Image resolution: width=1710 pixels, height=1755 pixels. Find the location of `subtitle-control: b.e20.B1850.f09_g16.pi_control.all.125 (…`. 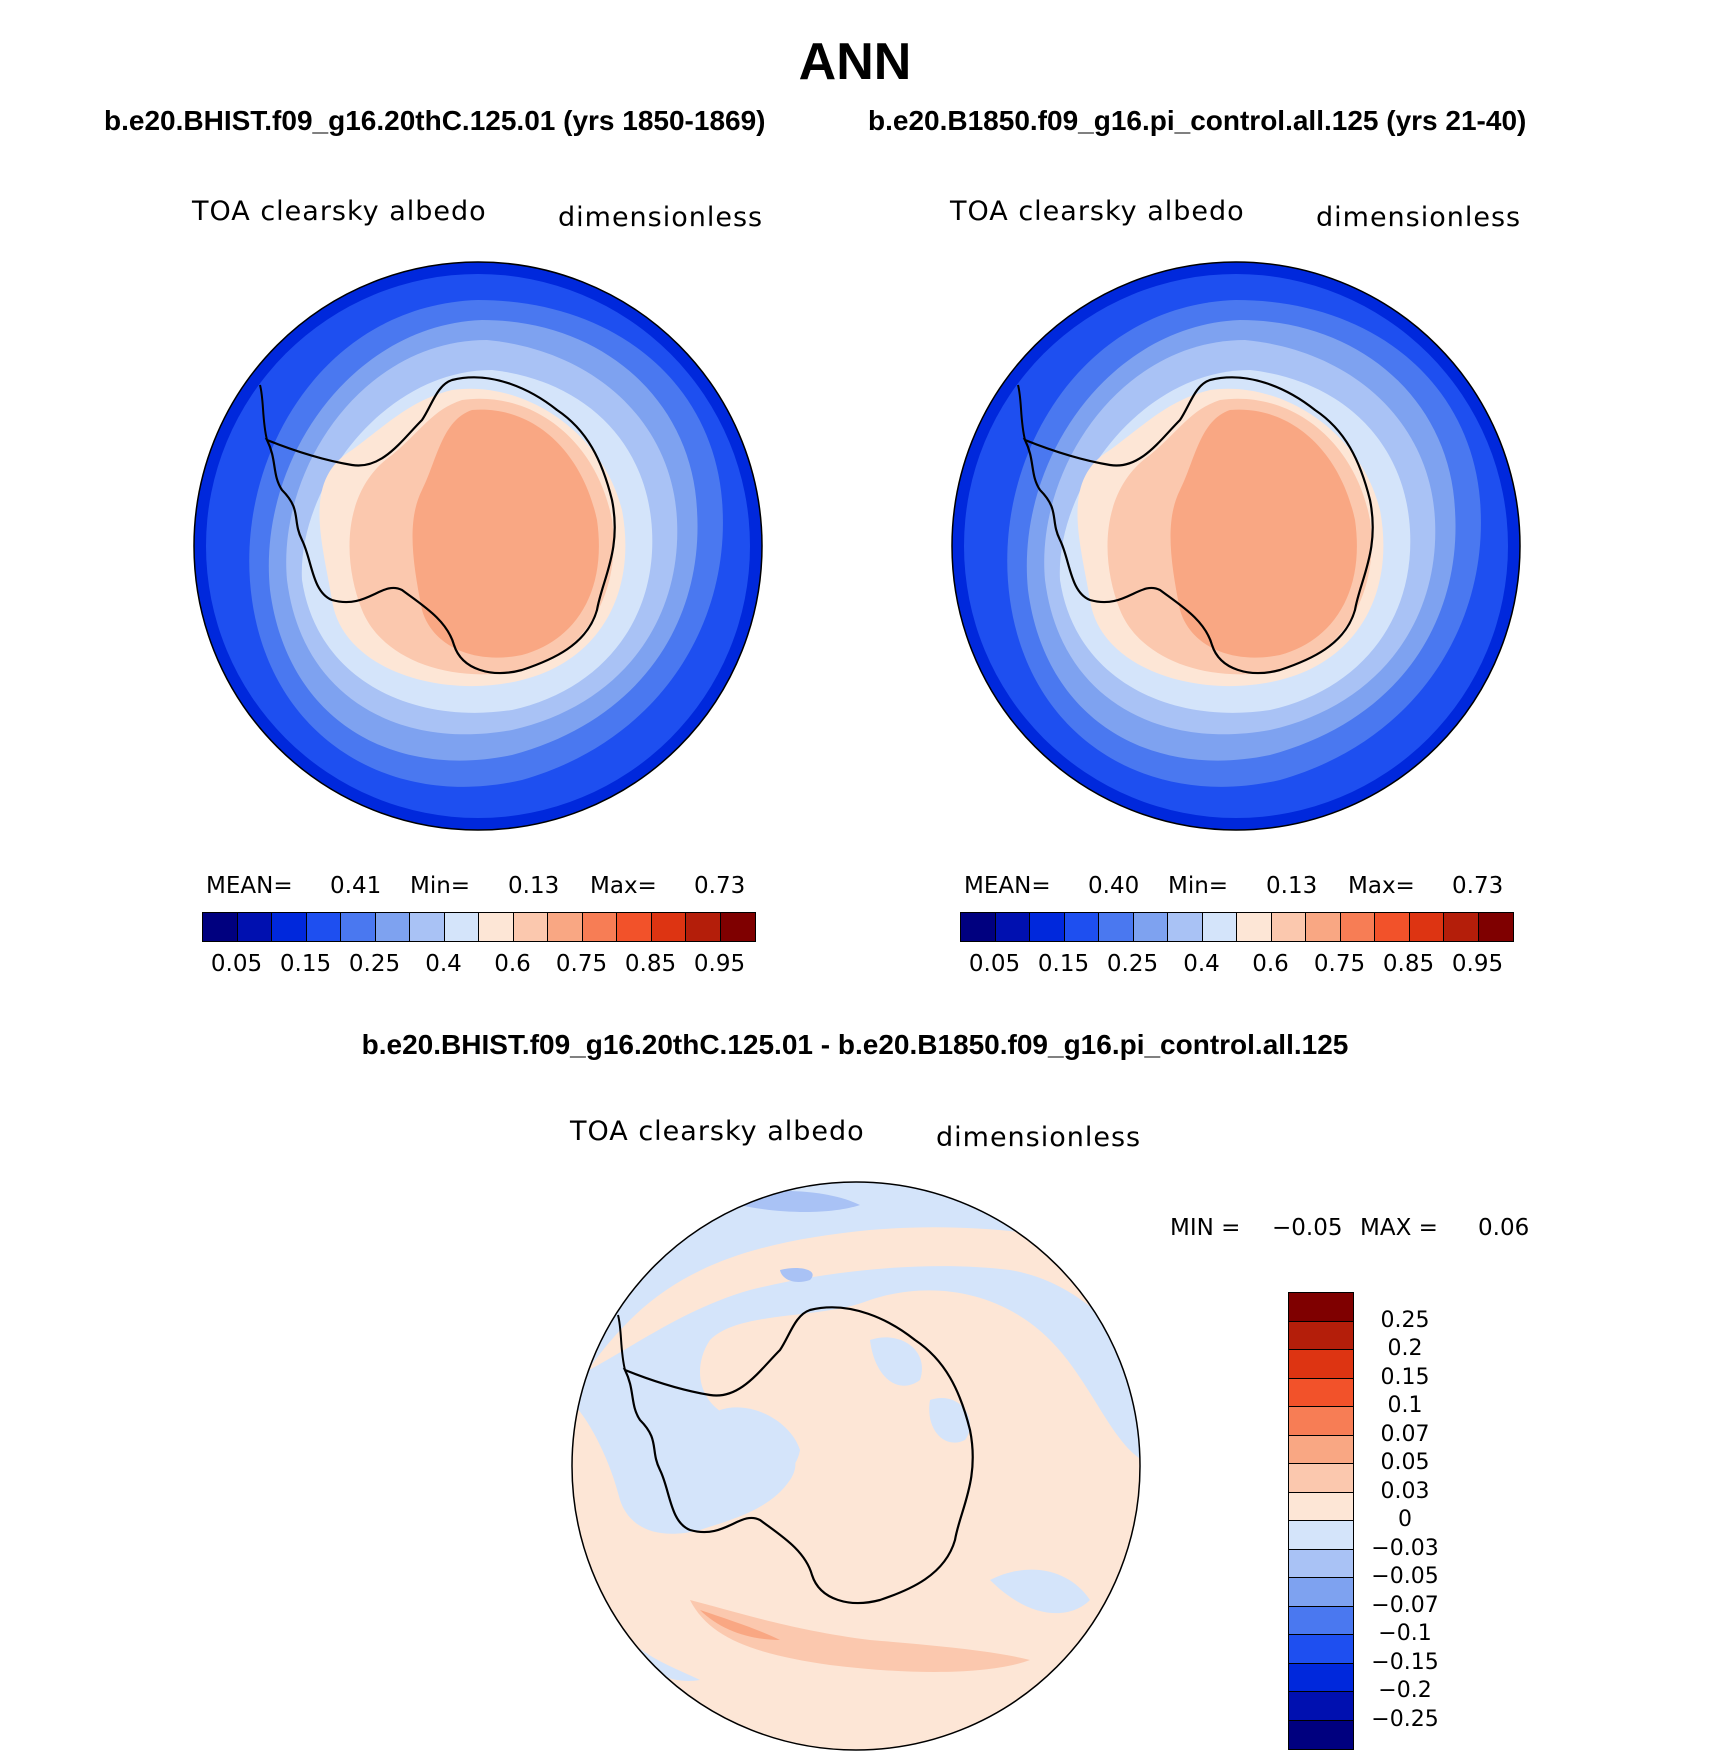

subtitle-control: b.e20.B1850.f09_g16.pi_control.all.125 (… is located at coordinates (1197, 120).